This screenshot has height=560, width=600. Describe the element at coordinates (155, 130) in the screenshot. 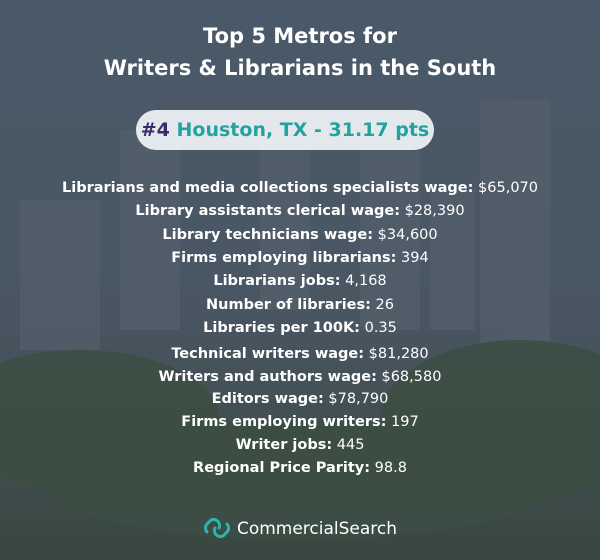

I see `rank: #4` at that location.